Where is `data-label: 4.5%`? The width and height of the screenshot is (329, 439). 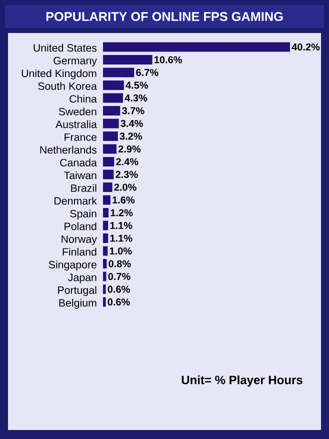
data-label: 4.5% is located at coordinates (137, 85).